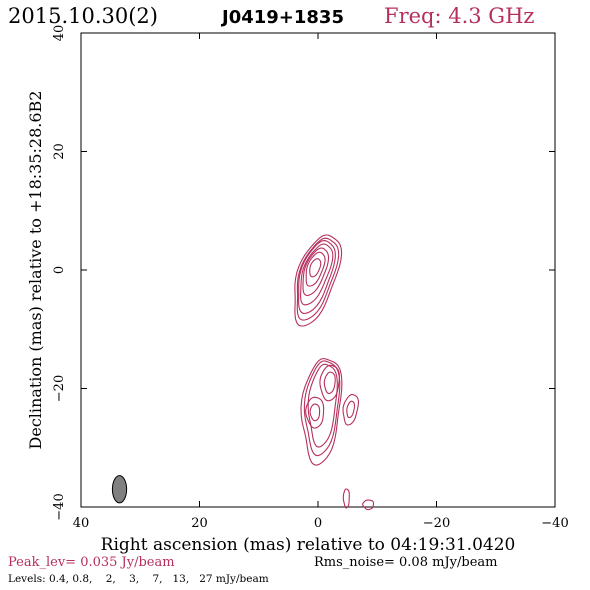 Image resolution: width=590 pixels, height=590 pixels. What do you see at coordinates (59, 388) in the screenshot?
I see `y-tick-label: −20` at bounding box center [59, 388].